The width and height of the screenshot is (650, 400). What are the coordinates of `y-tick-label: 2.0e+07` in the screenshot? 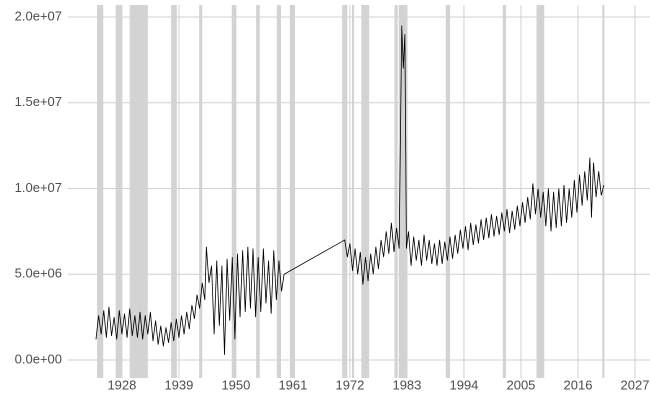 It's located at (38, 15).